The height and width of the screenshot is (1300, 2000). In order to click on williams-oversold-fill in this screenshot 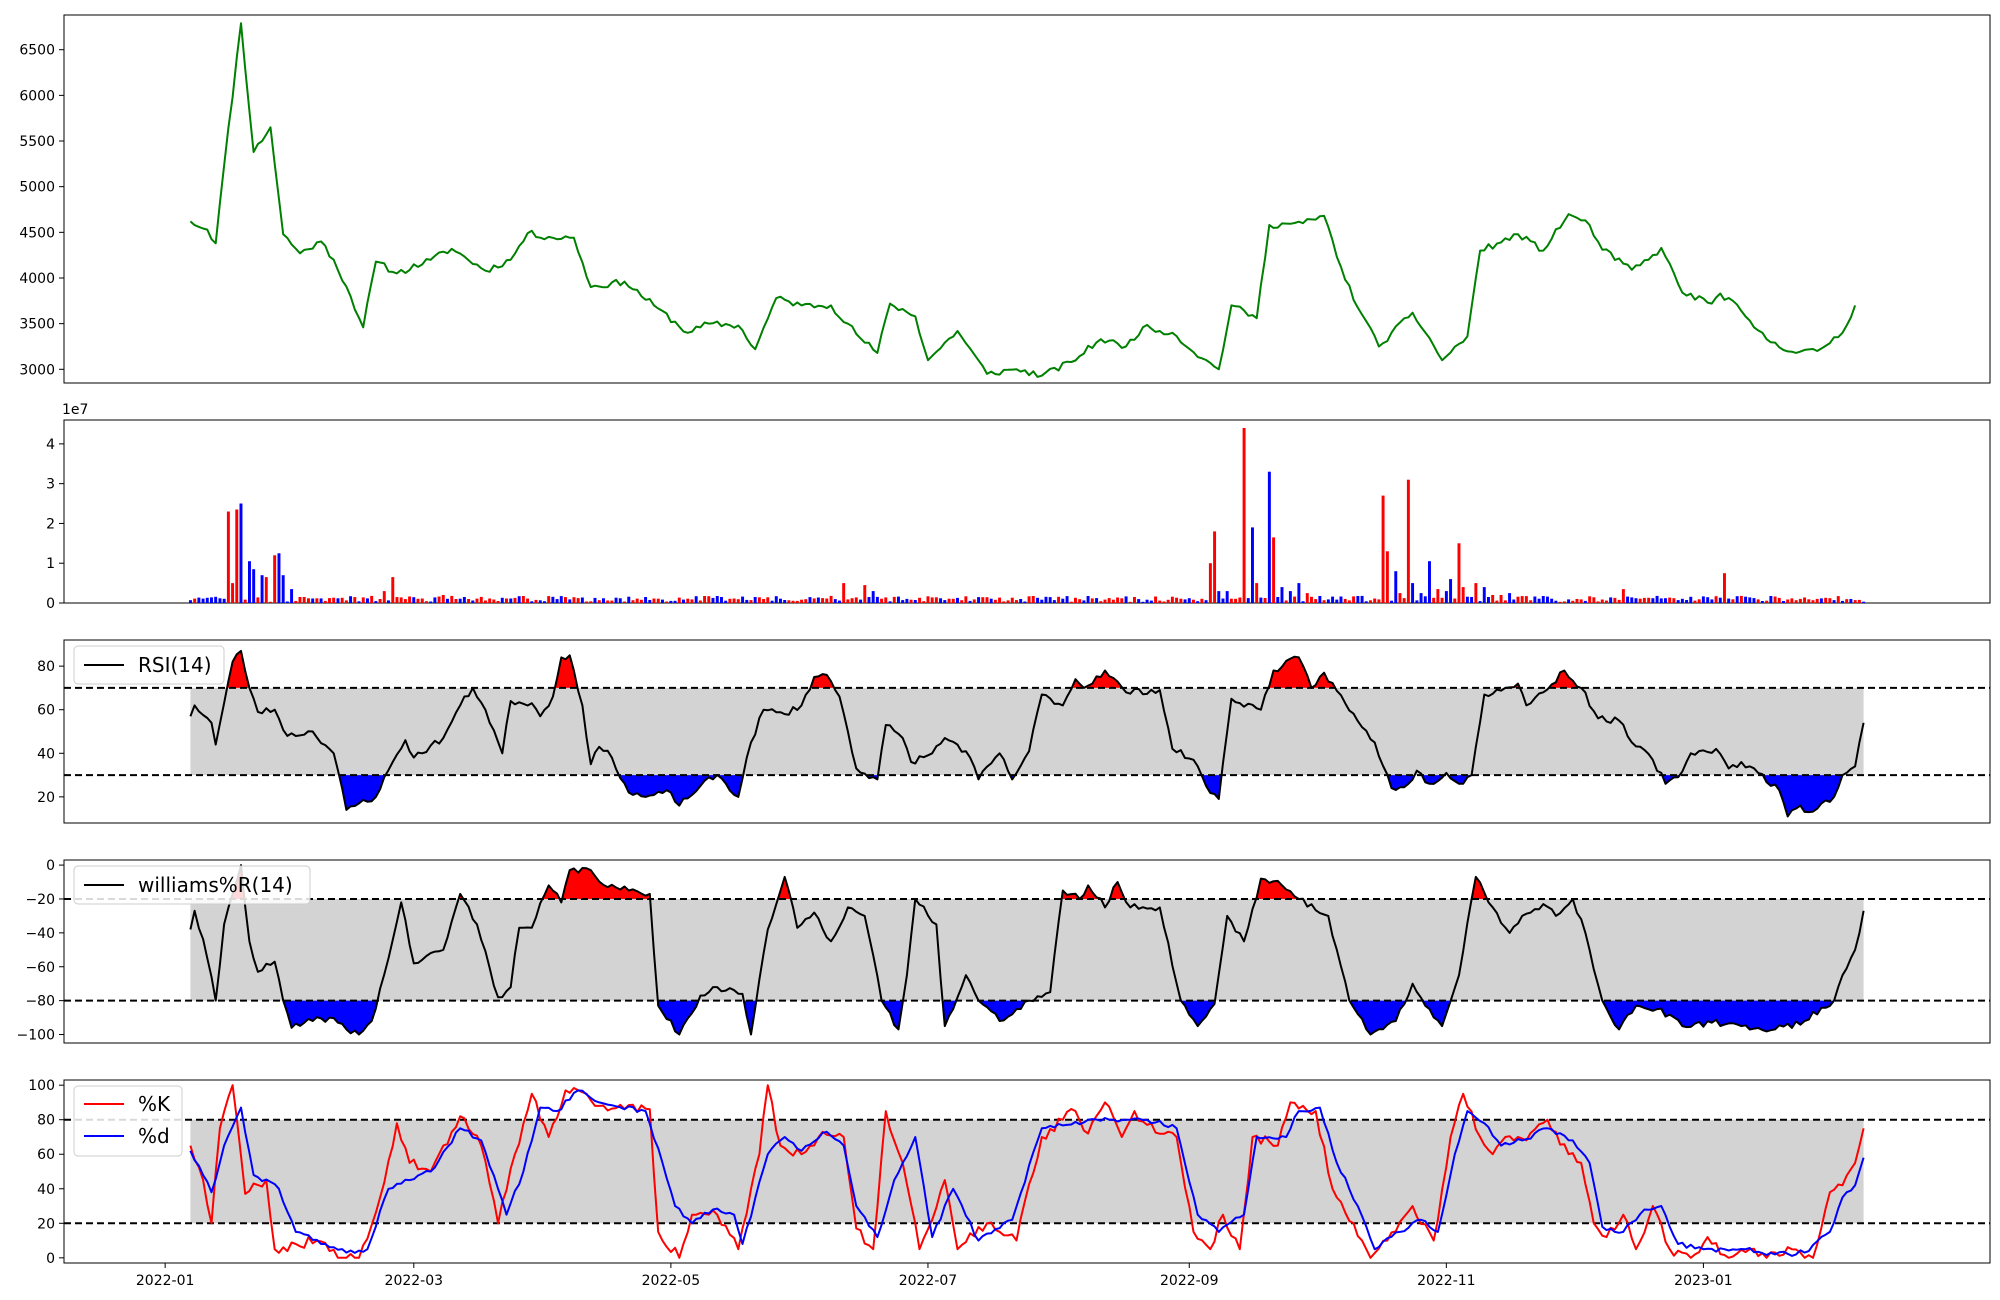, I will do `click(750, 1017)`.